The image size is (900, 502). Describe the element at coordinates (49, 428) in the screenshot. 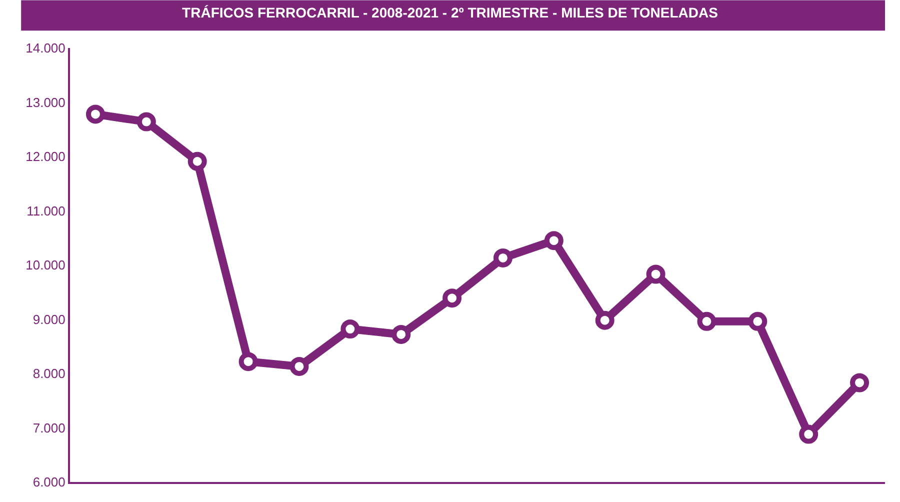

I see `y-tick-label: 7.000` at that location.